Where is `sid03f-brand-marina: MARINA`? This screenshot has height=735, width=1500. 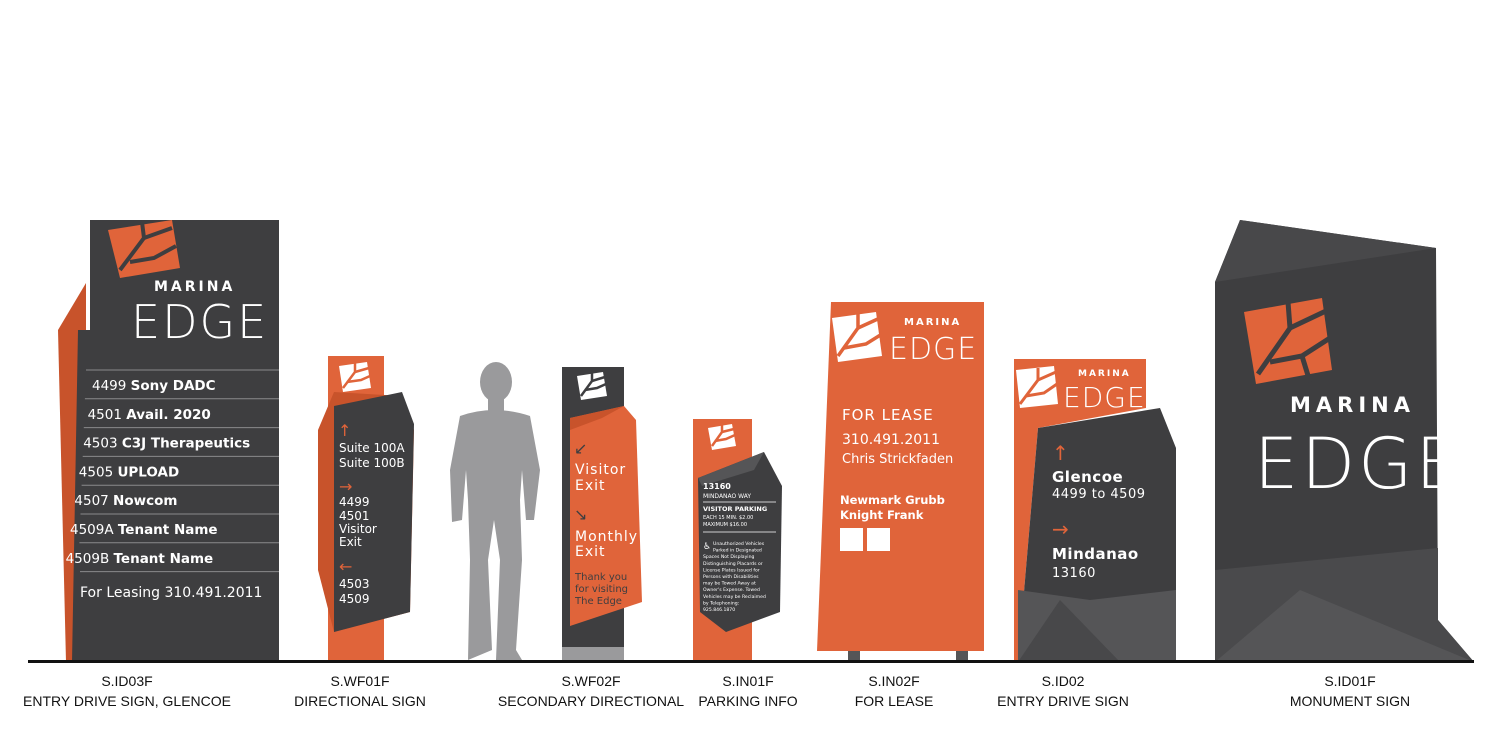
sid03f-brand-marina: MARINA is located at coordinates (194, 287).